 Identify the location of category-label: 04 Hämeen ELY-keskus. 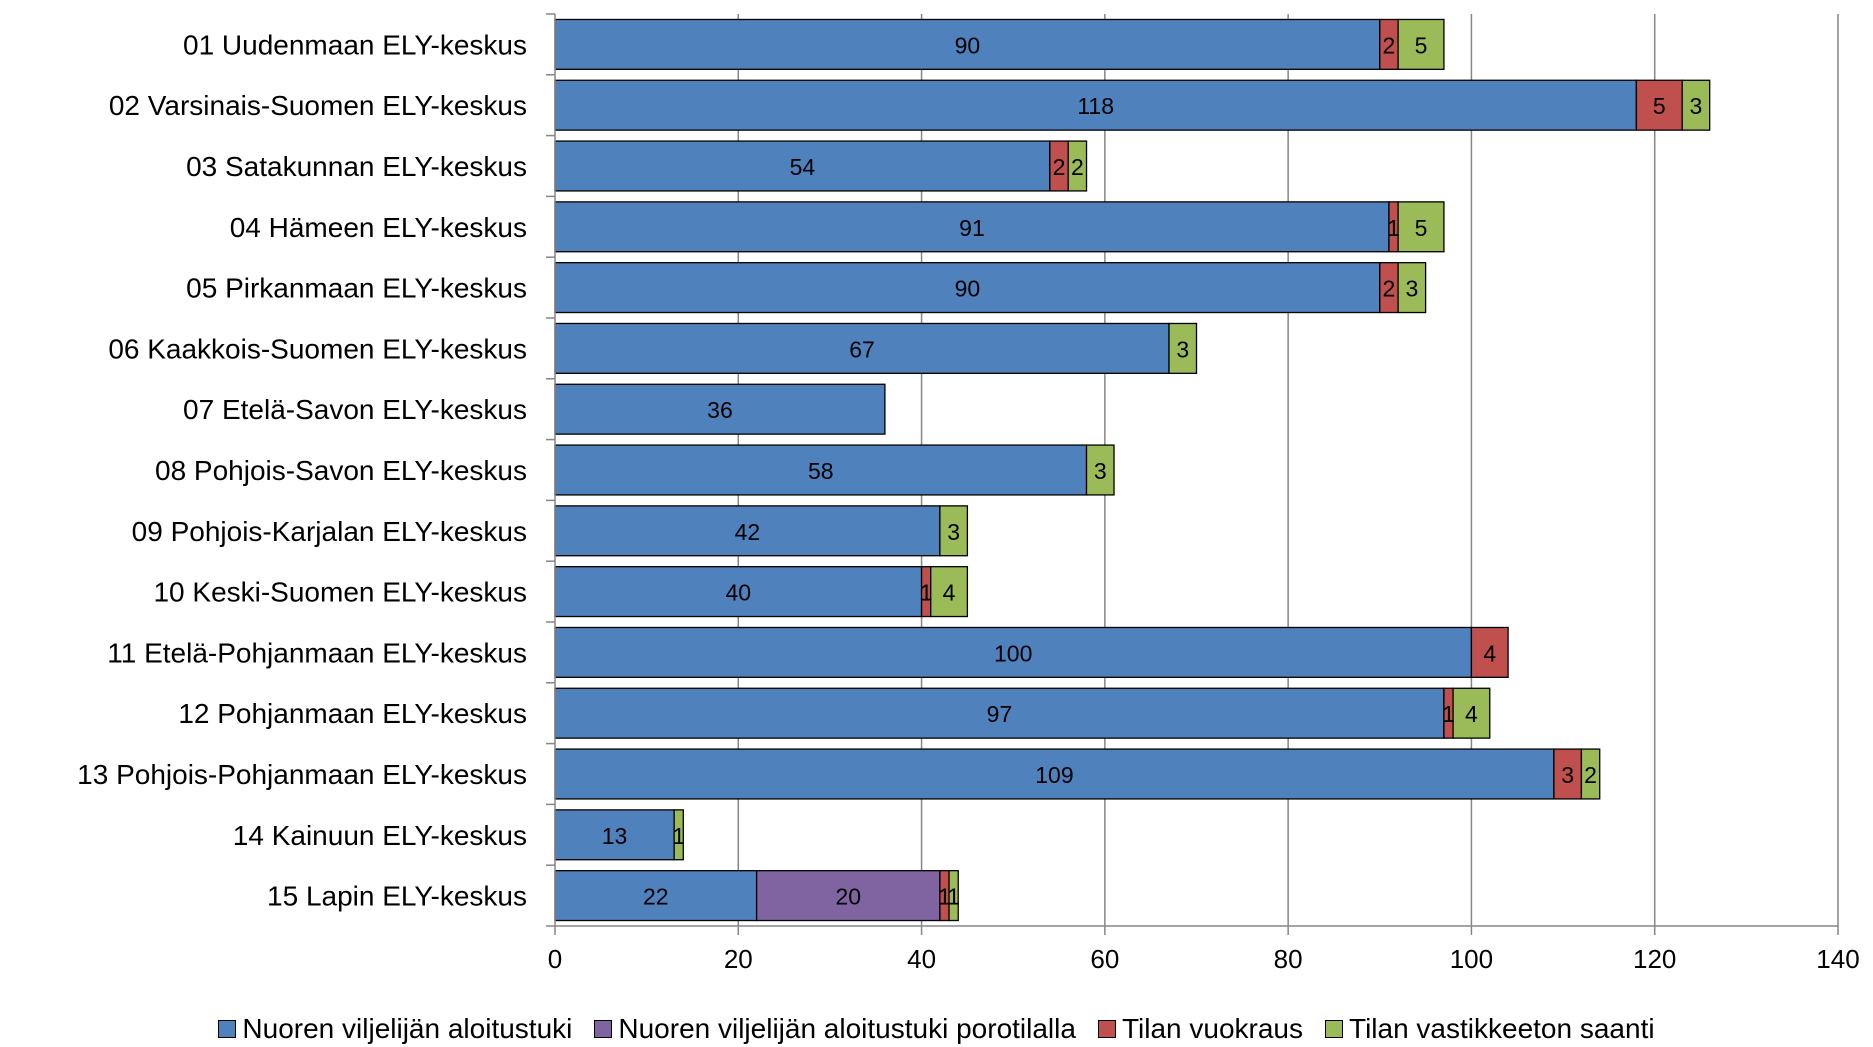
(378, 227).